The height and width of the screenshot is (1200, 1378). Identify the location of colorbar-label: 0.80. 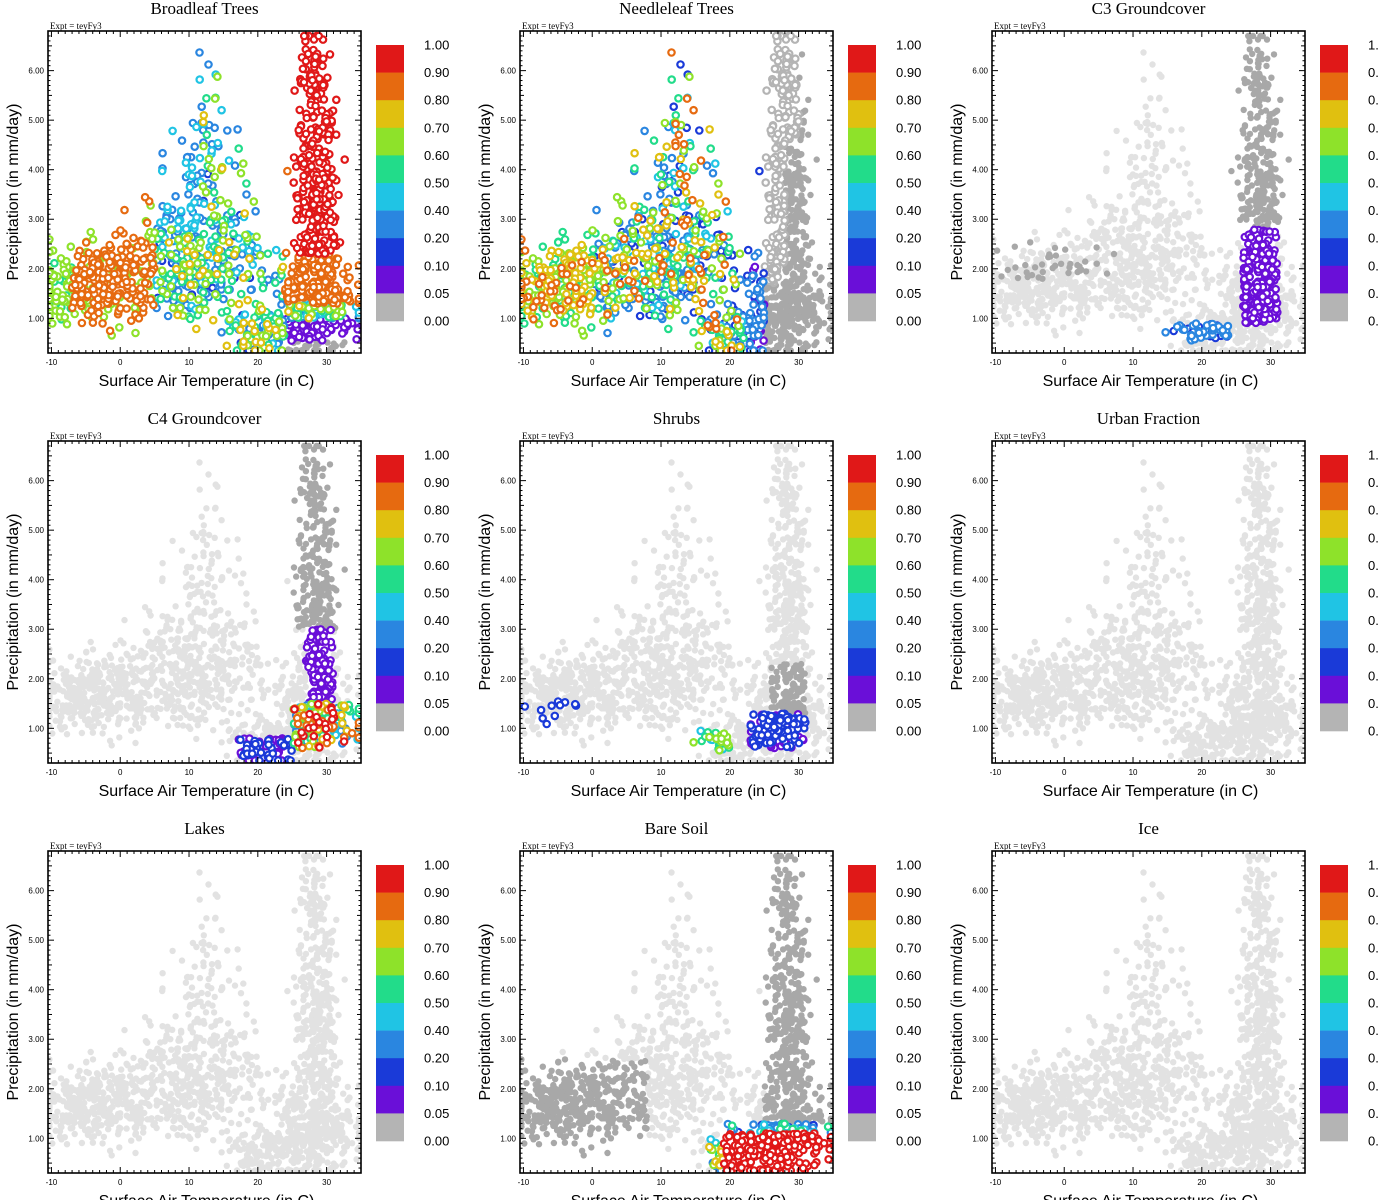
(436, 100).